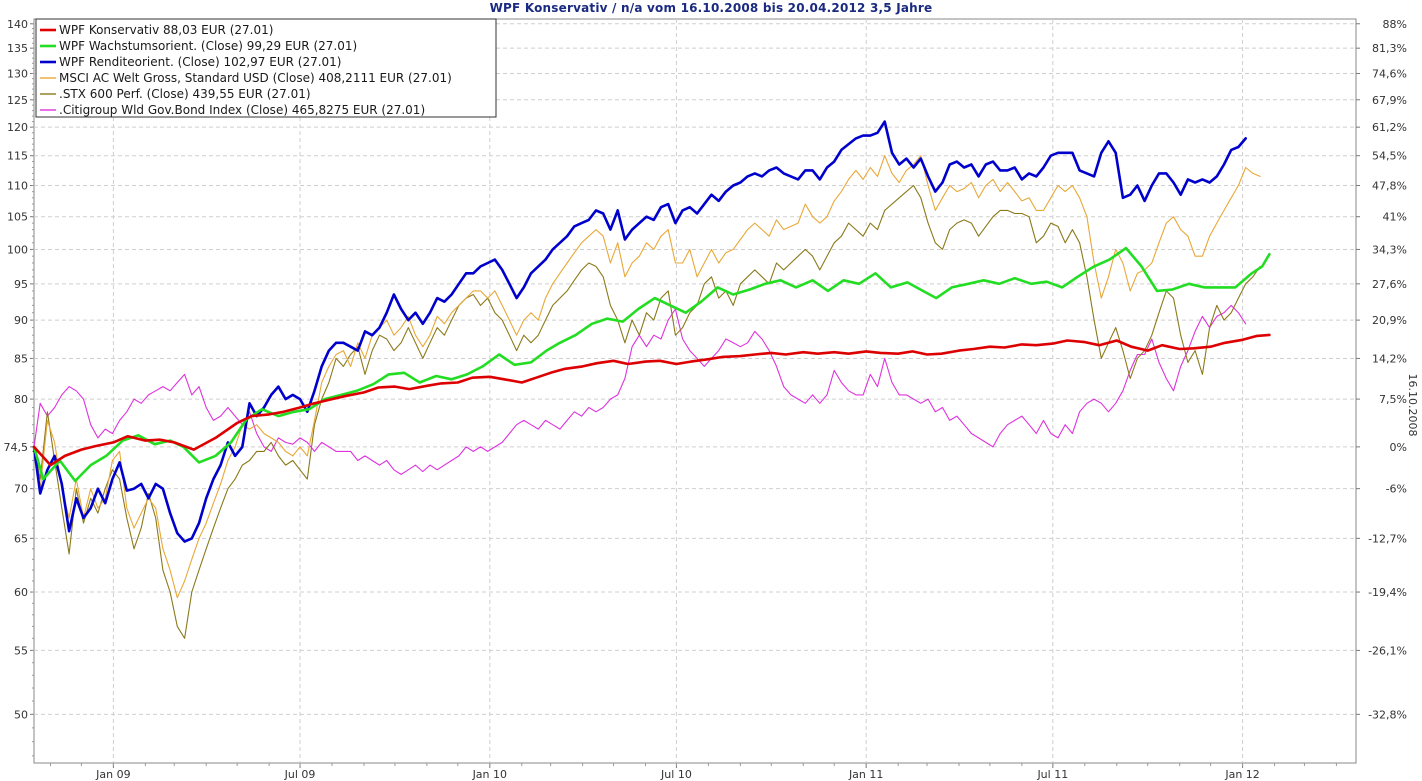 This screenshot has height=781, width=1422. I want to click on y-tick-label: 95, so click(21, 284).